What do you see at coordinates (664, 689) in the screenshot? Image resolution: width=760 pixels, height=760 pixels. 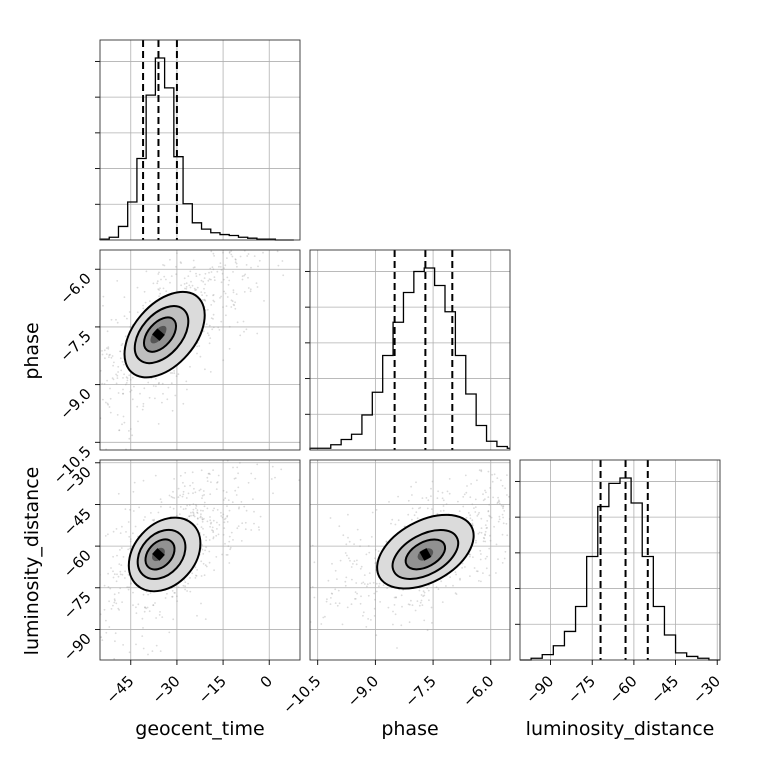 I see `x-tick-label-luminosity_distance-3: −45` at bounding box center [664, 689].